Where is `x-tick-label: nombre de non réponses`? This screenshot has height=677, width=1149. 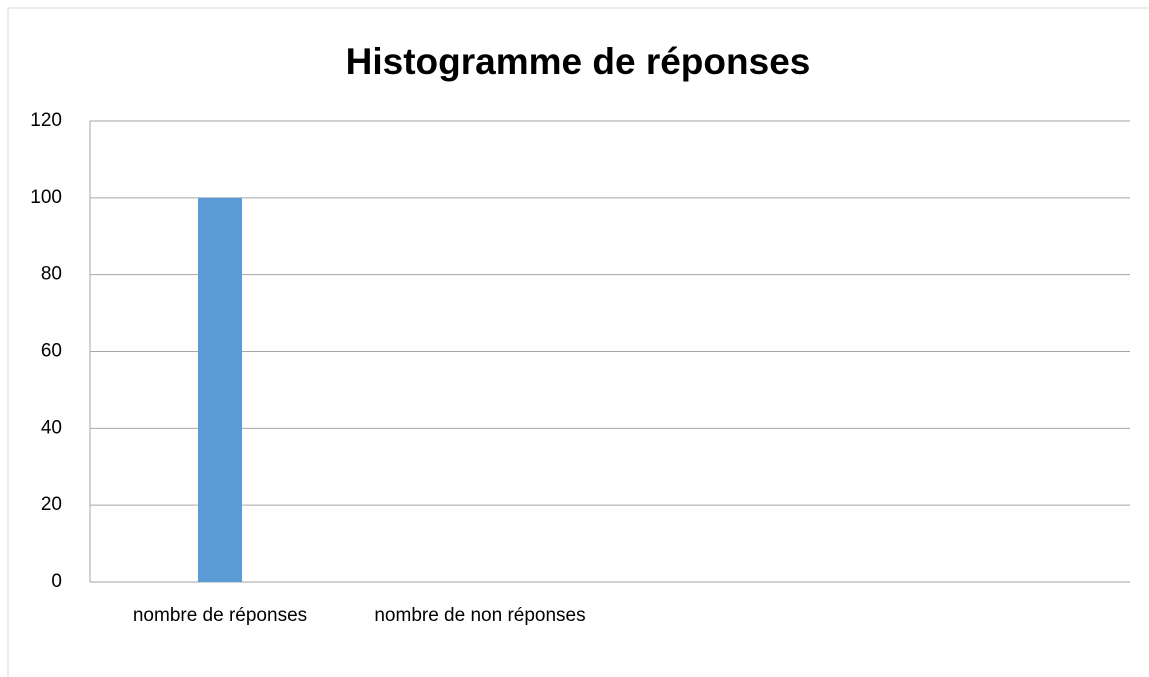
x-tick-label: nombre de non réponses is located at coordinates (480, 615).